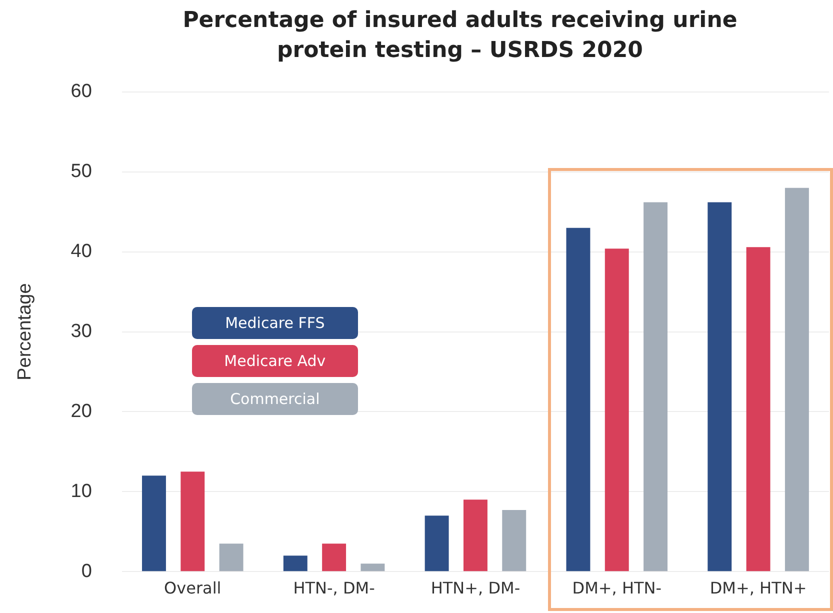  What do you see at coordinates (81, 171) in the screenshot?
I see `y-tick-label: 50` at bounding box center [81, 171].